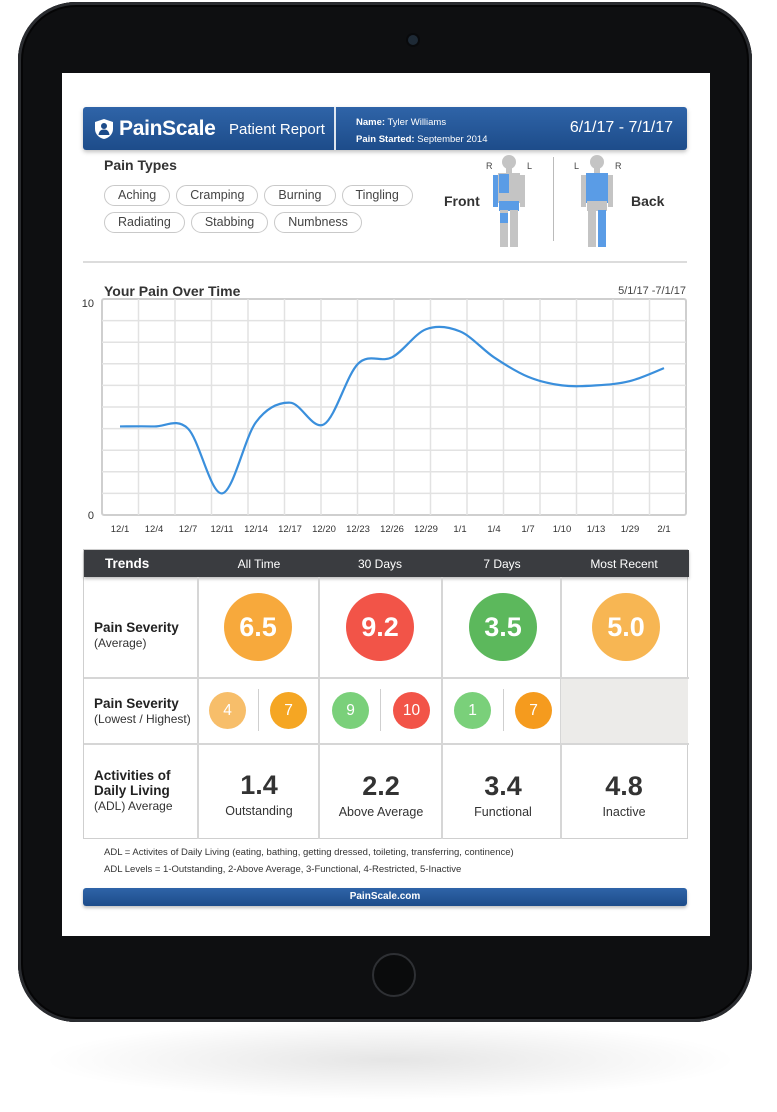 The image size is (777, 1112). Describe the element at coordinates (256, 529) in the screenshot. I see `x-tick-label: 12/14` at that location.